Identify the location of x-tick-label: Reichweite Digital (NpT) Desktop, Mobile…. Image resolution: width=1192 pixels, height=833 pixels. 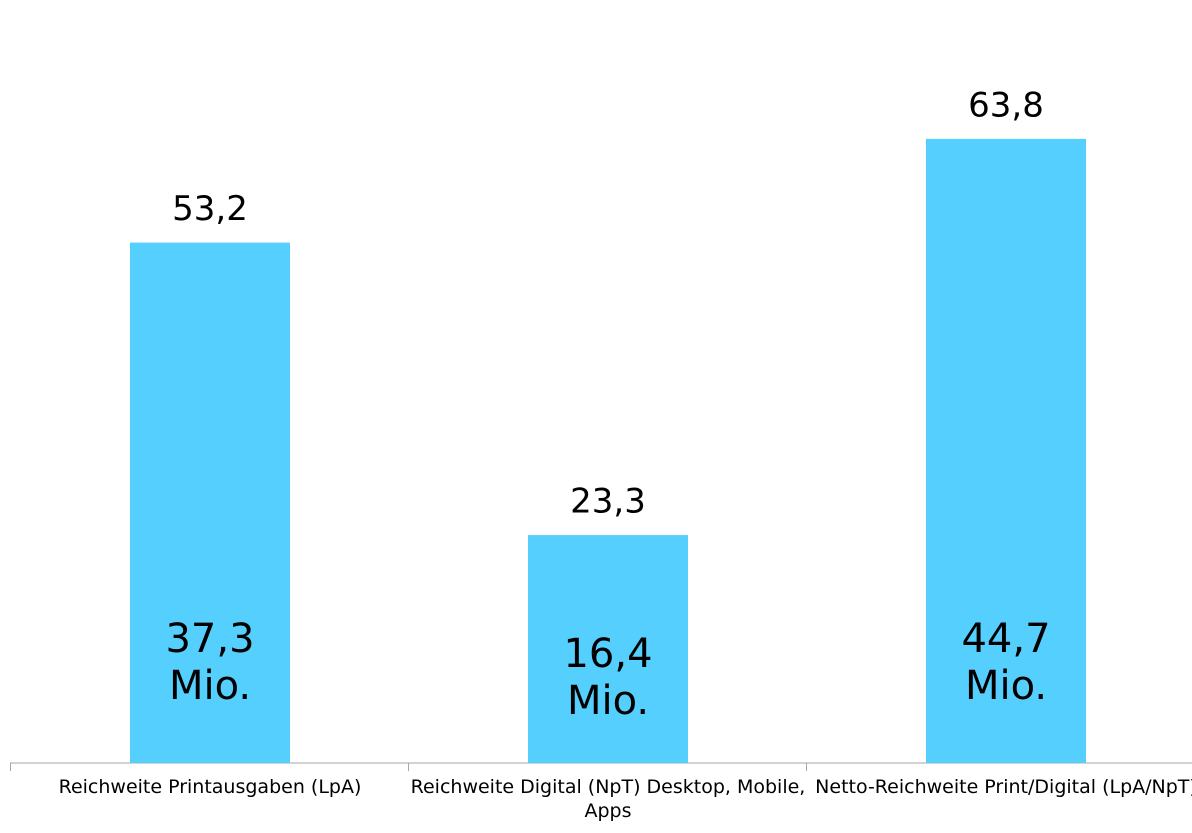
(608, 799).